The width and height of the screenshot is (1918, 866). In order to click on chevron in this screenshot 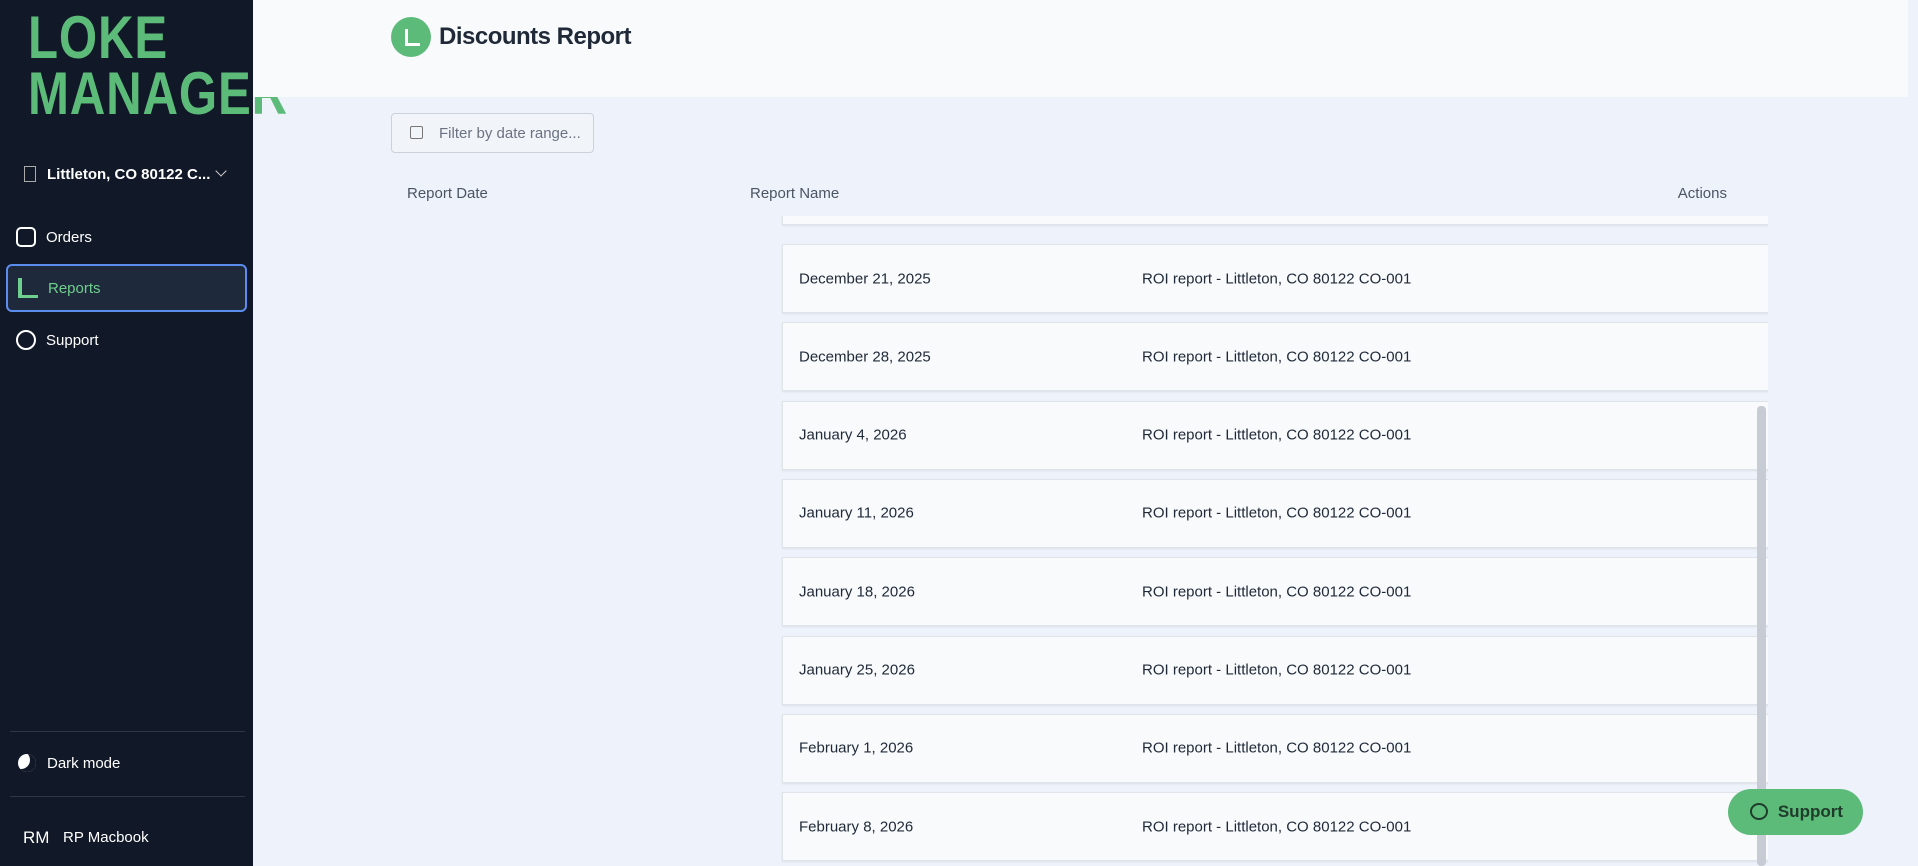, I will do `click(221, 171)`.